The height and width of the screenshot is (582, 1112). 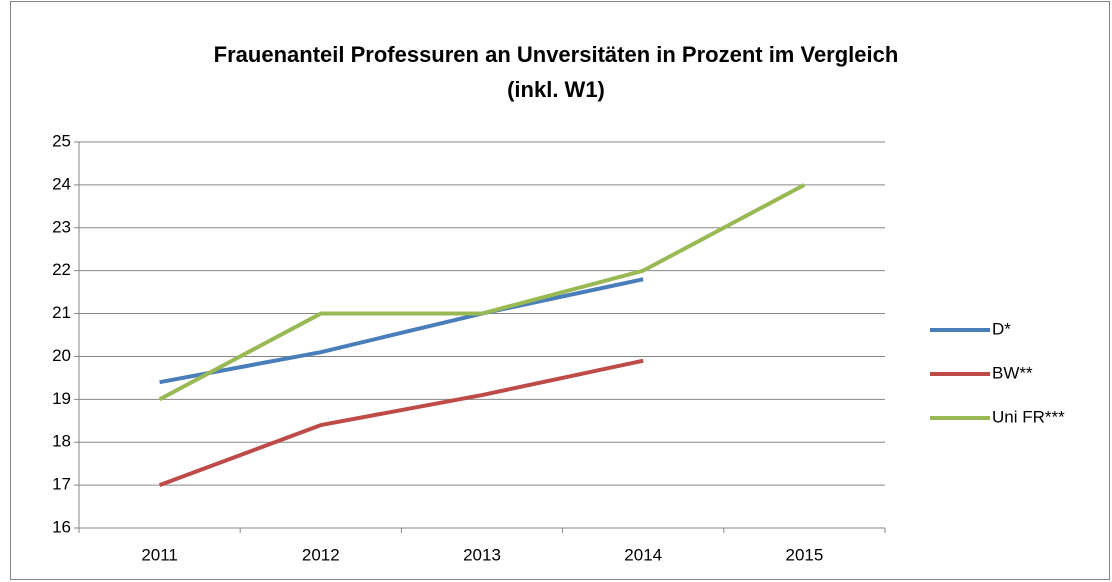 What do you see at coordinates (61, 398) in the screenshot?
I see `y-tick-label: 19` at bounding box center [61, 398].